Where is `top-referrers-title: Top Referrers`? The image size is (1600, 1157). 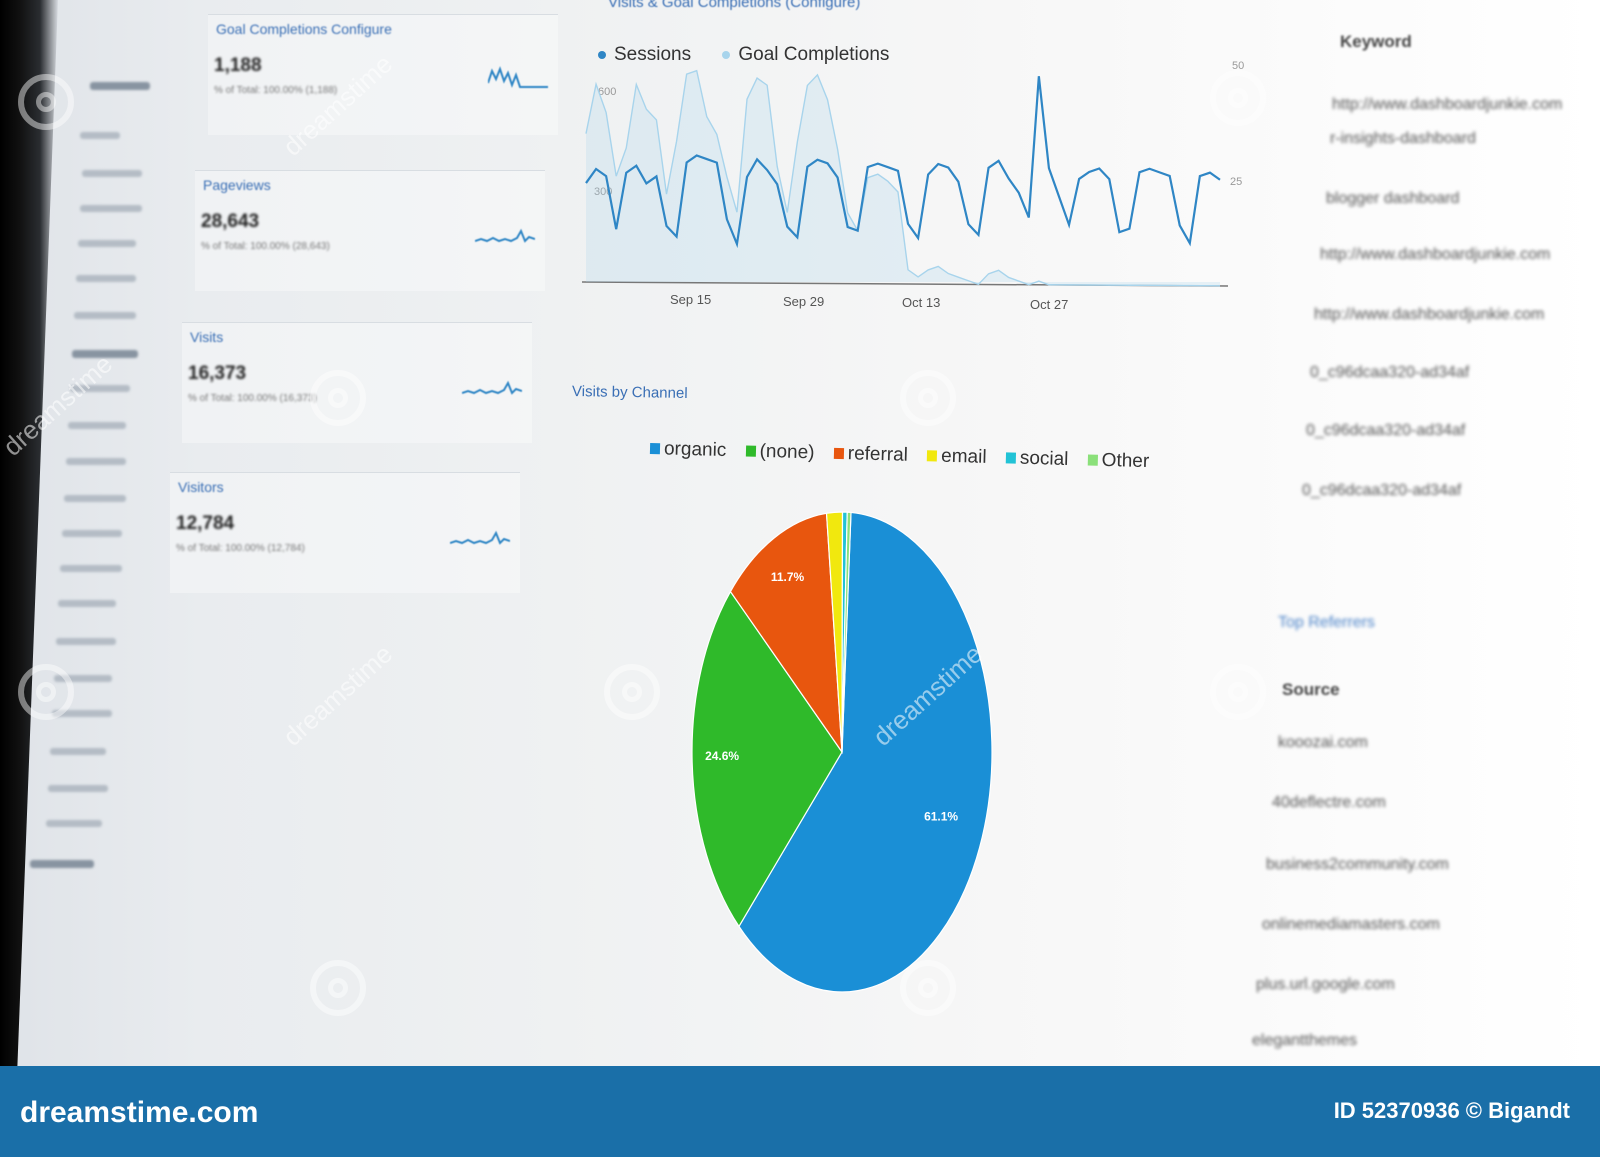 top-referrers-title: Top Referrers is located at coordinates (1326, 622).